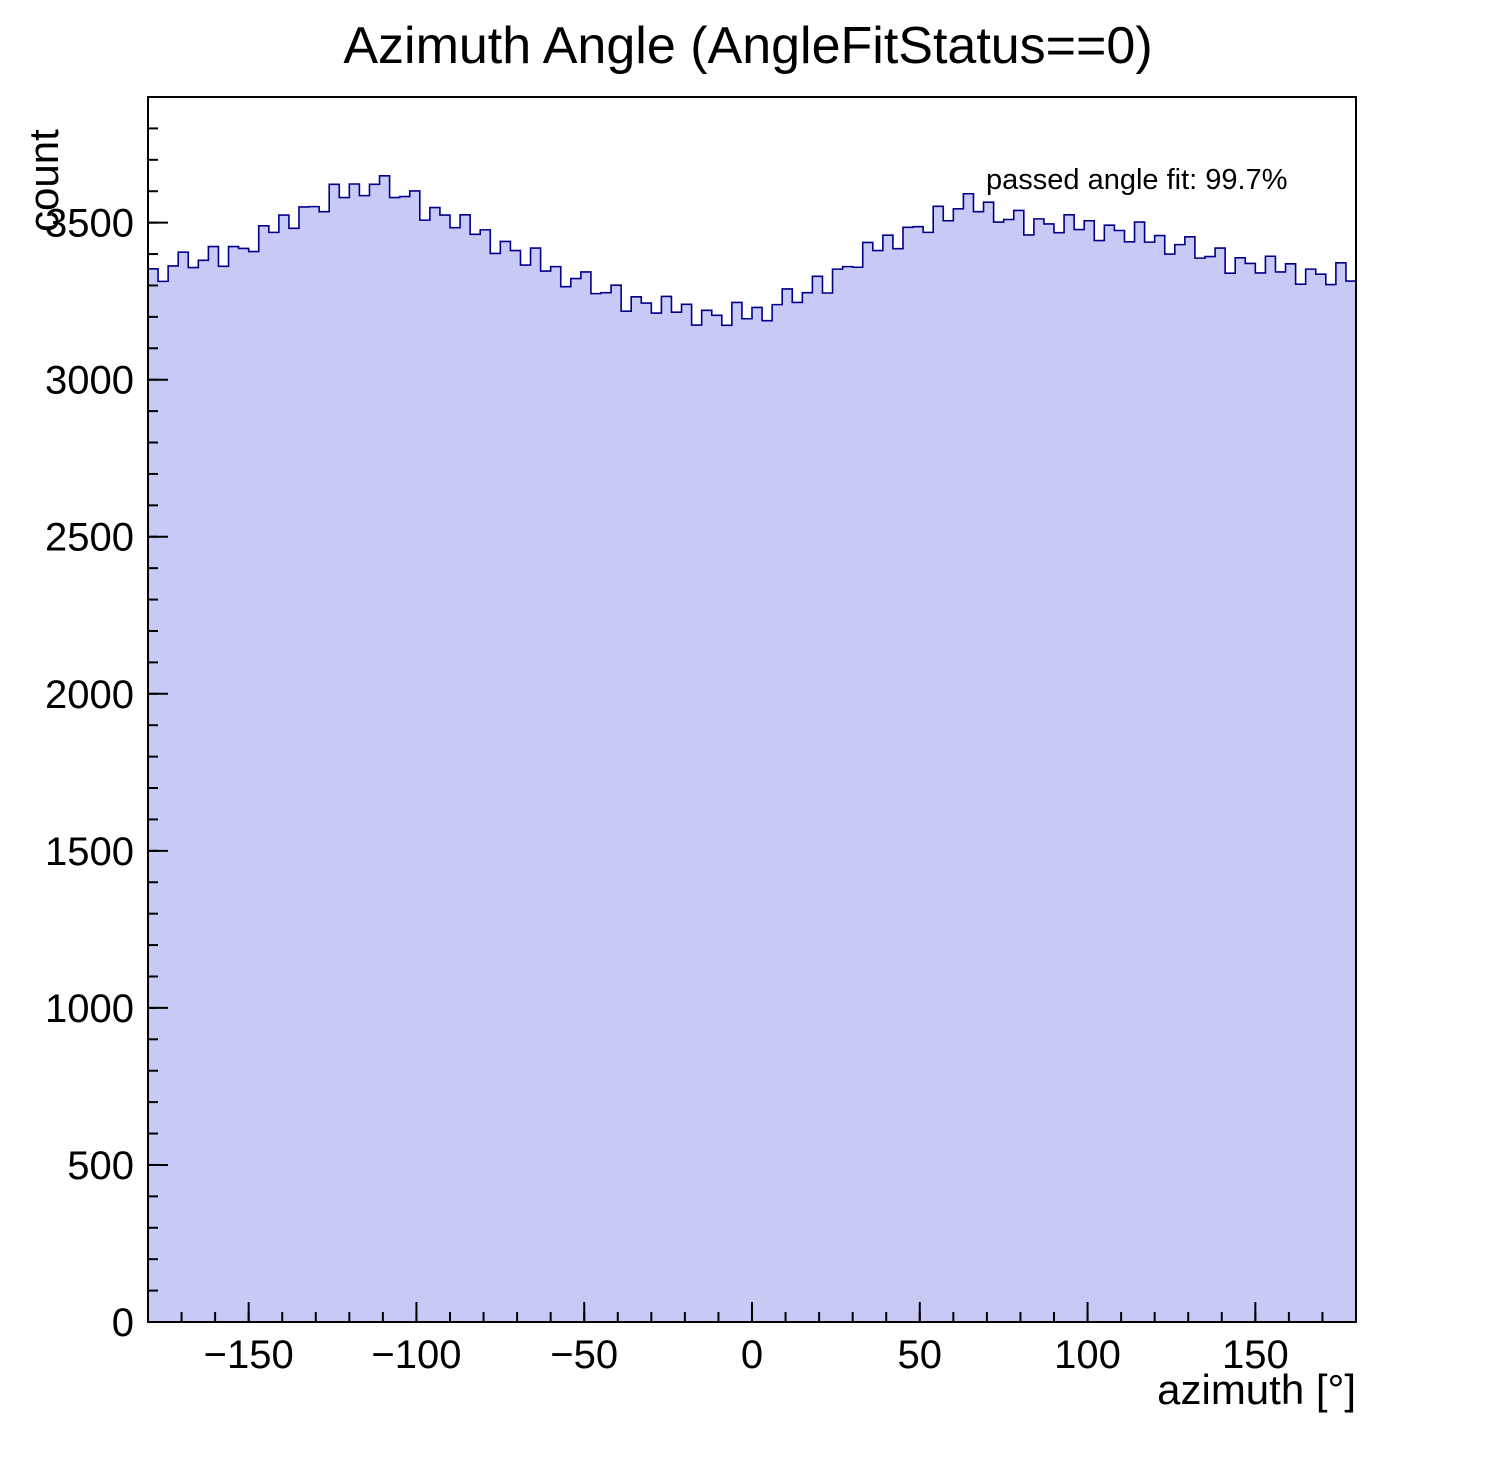 This screenshot has height=1472, width=1496. What do you see at coordinates (416, 1355) in the screenshot?
I see `x-tick-label: −100` at bounding box center [416, 1355].